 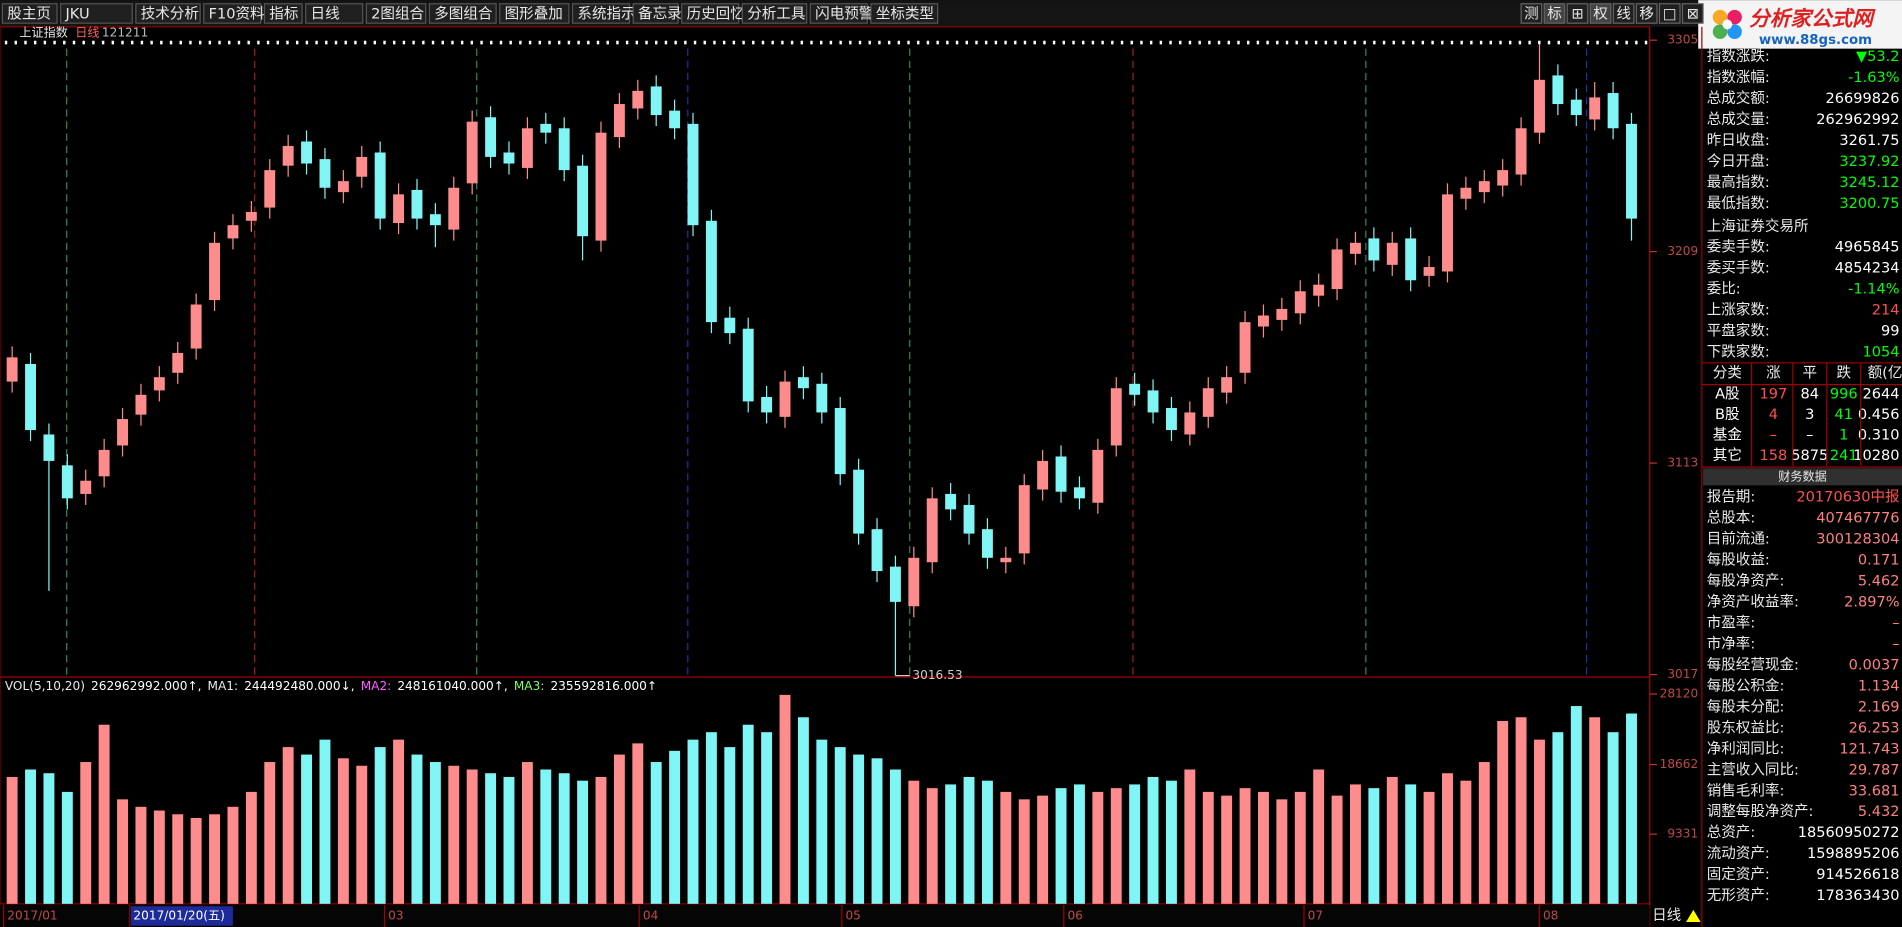 What do you see at coordinates (1810, 373) in the screenshot?
I see `table-header: 平` at bounding box center [1810, 373].